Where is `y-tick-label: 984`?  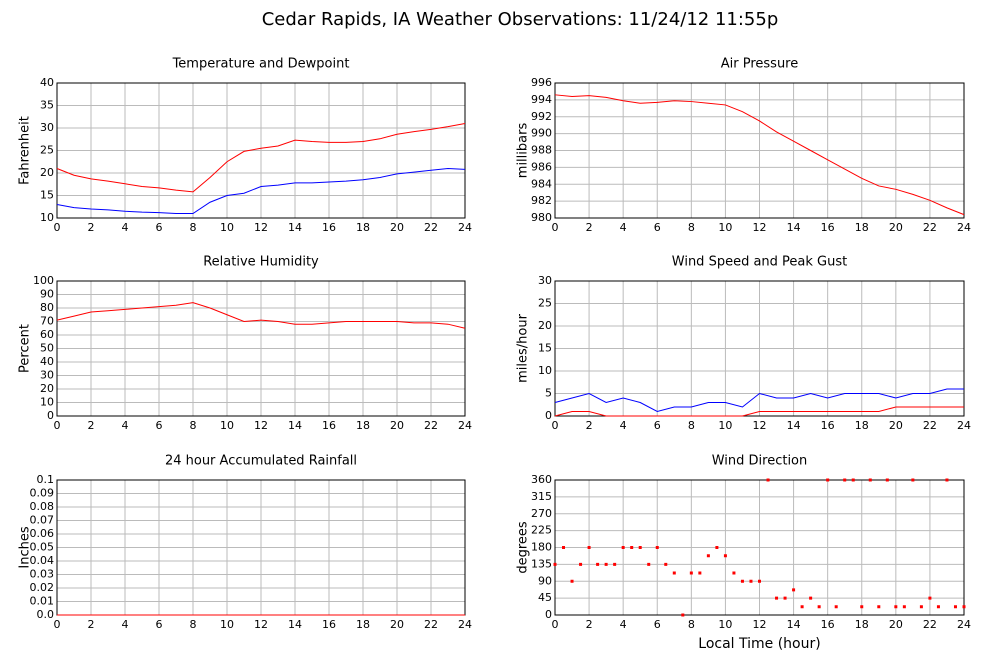 y-tick-label: 984 is located at coordinates (541, 183).